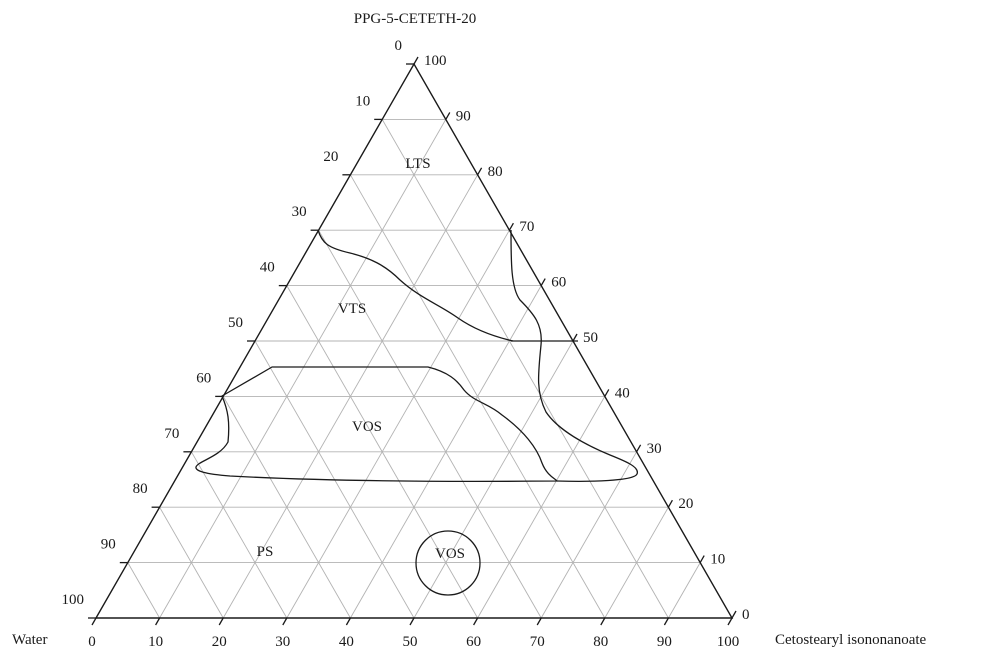 Image resolution: width=993 pixels, height=654 pixels. I want to click on tick-label-right: 10, so click(717, 560).